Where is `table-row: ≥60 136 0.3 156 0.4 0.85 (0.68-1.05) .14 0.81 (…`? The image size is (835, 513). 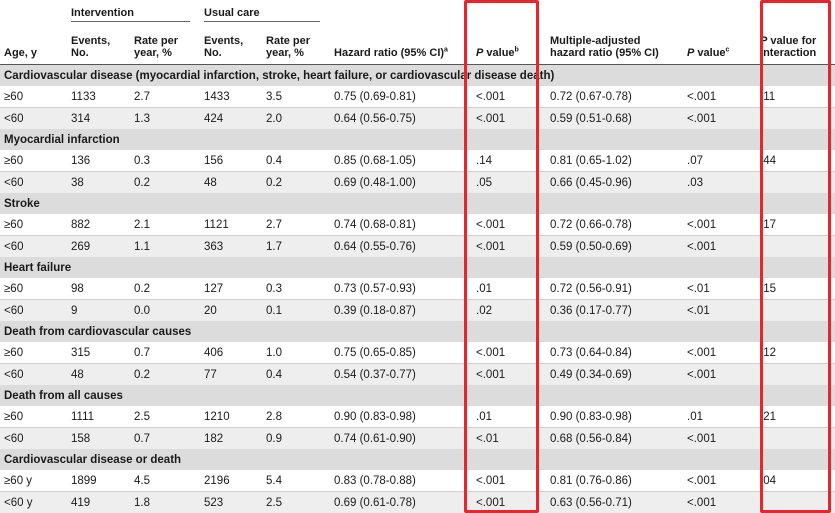 table-row: ≥60 136 0.3 156 0.4 0.85 (0.68-1.05) .14 0.81 (… is located at coordinates (417, 161).